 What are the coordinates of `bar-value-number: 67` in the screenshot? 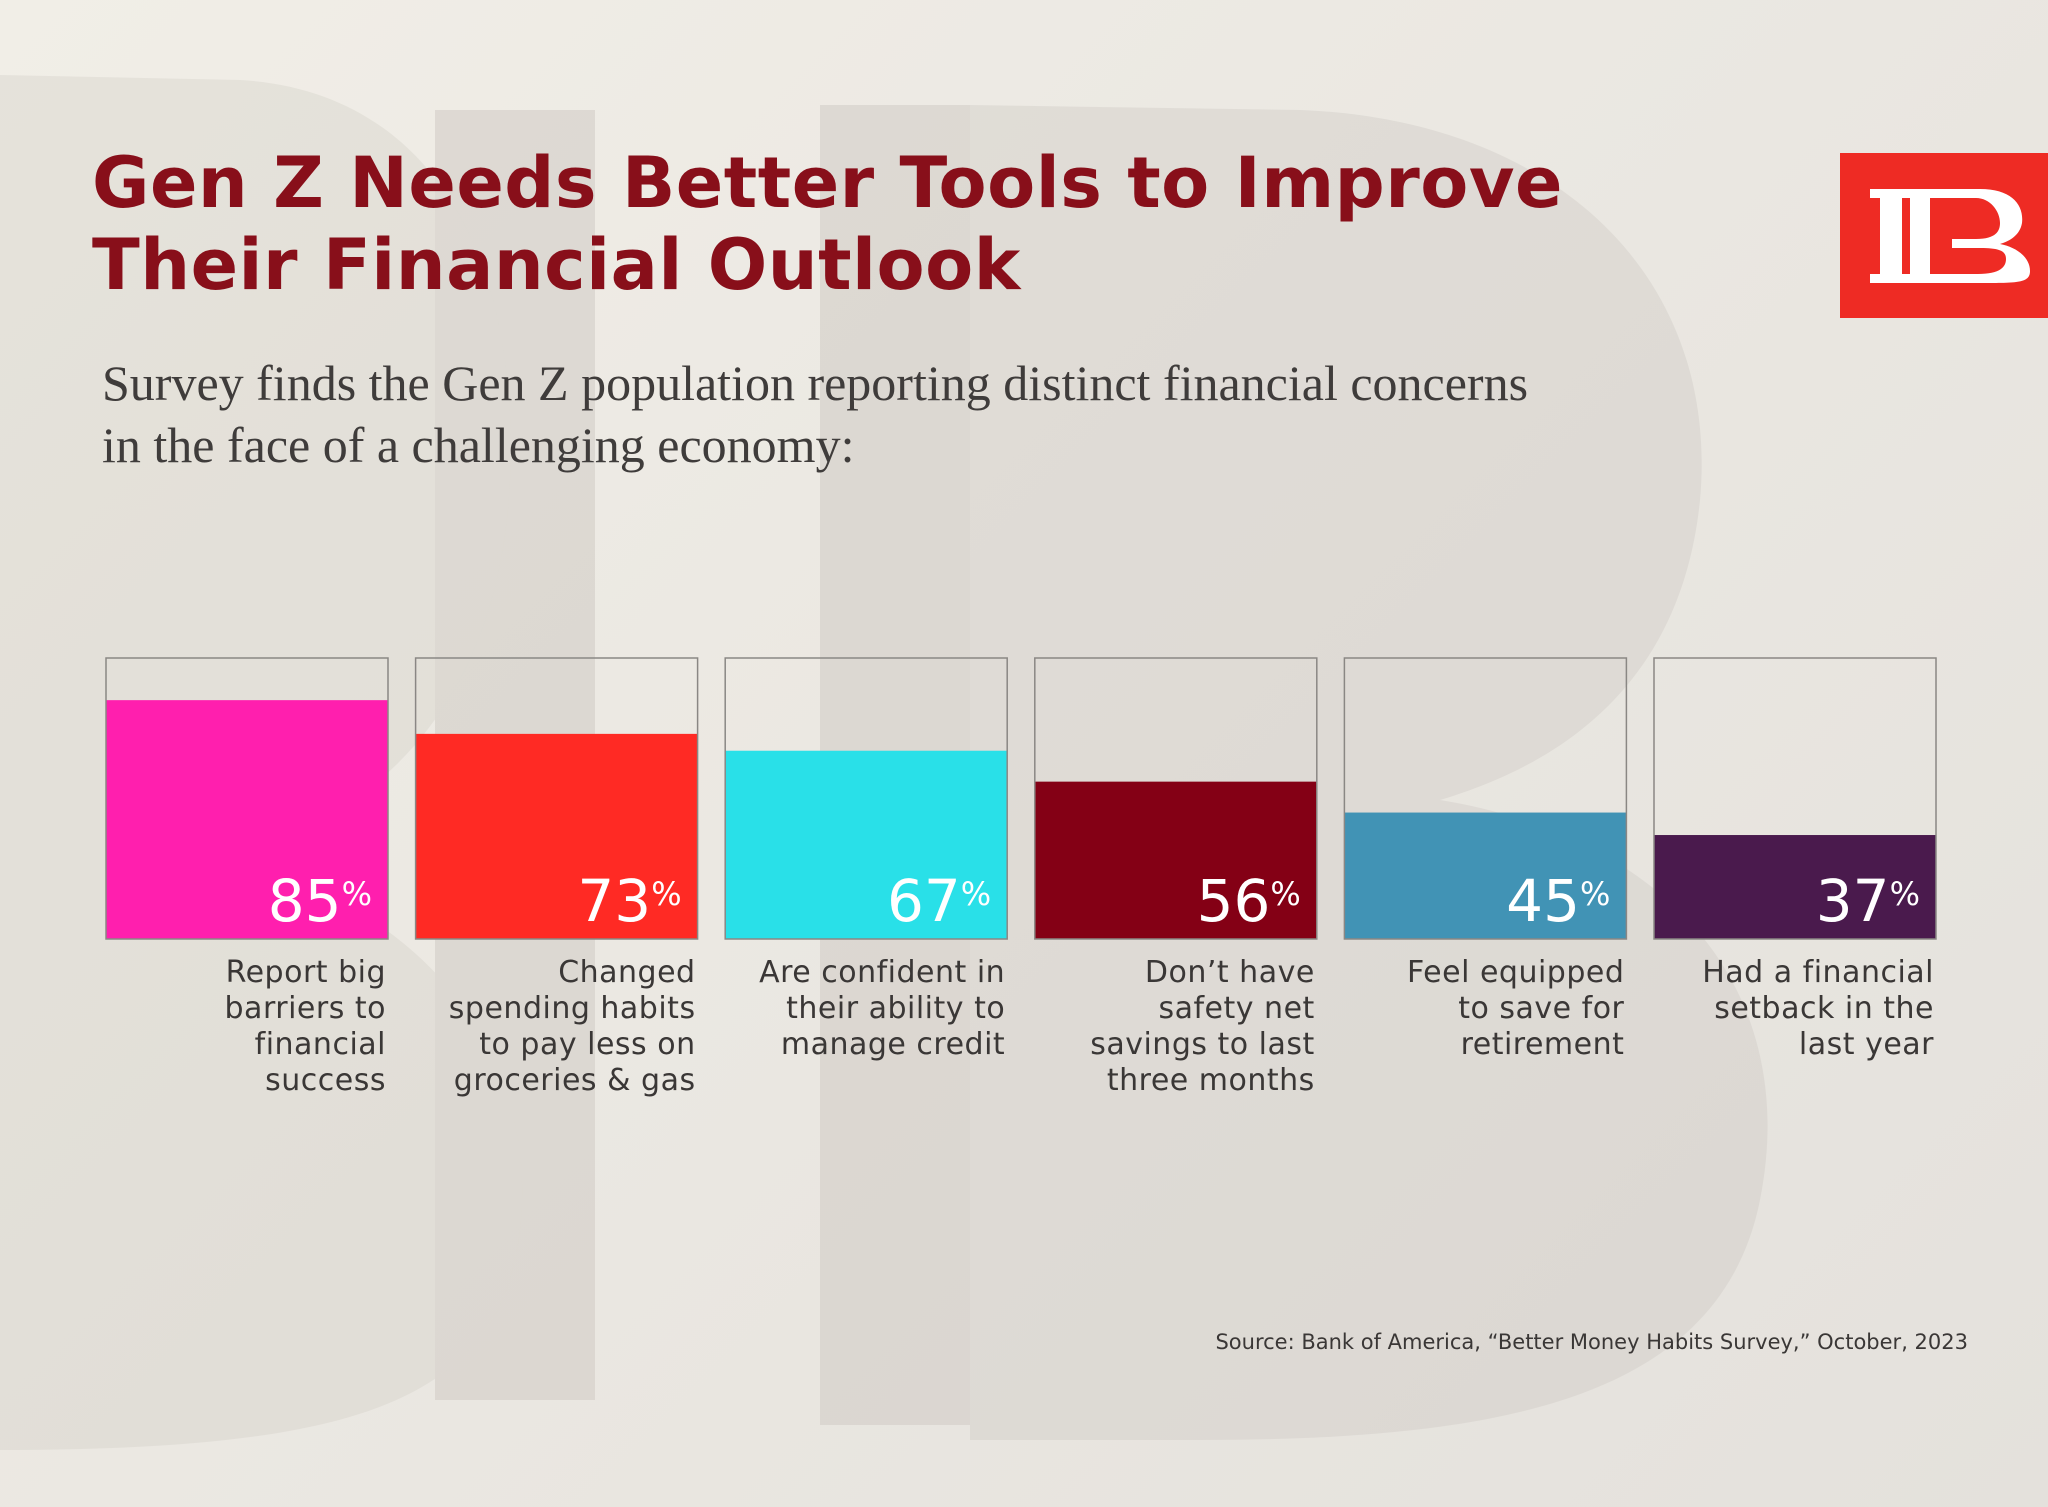 It's located at (924, 901).